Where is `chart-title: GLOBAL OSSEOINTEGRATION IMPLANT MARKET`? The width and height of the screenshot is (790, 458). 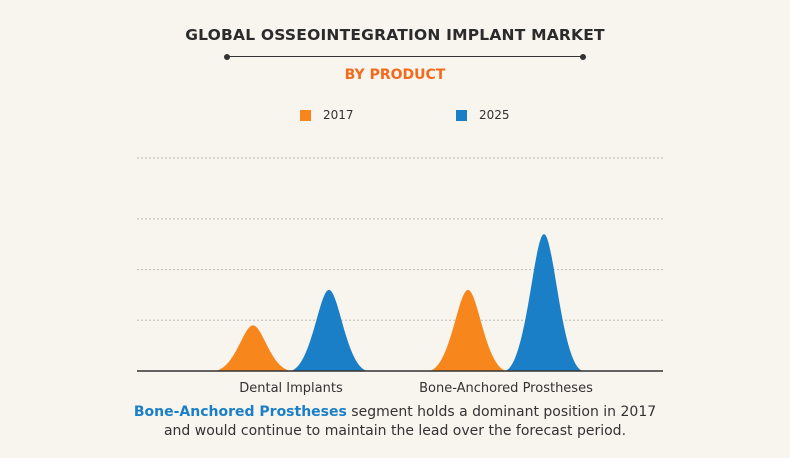
chart-title: GLOBAL OSSEOINTEGRATION IMPLANT MARKET is located at coordinates (395, 35).